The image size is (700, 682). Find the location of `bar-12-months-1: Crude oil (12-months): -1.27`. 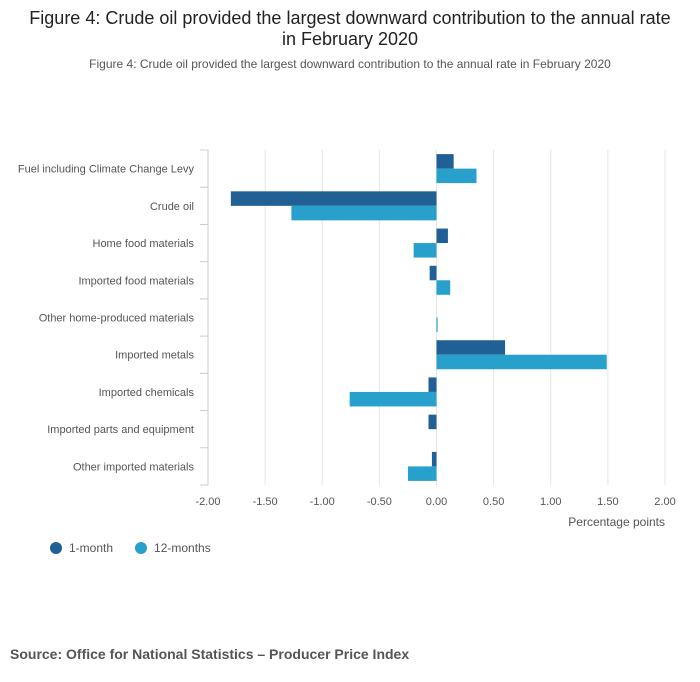

bar-12-months-1: Crude oil (12-months): -1.27 is located at coordinates (364, 213).